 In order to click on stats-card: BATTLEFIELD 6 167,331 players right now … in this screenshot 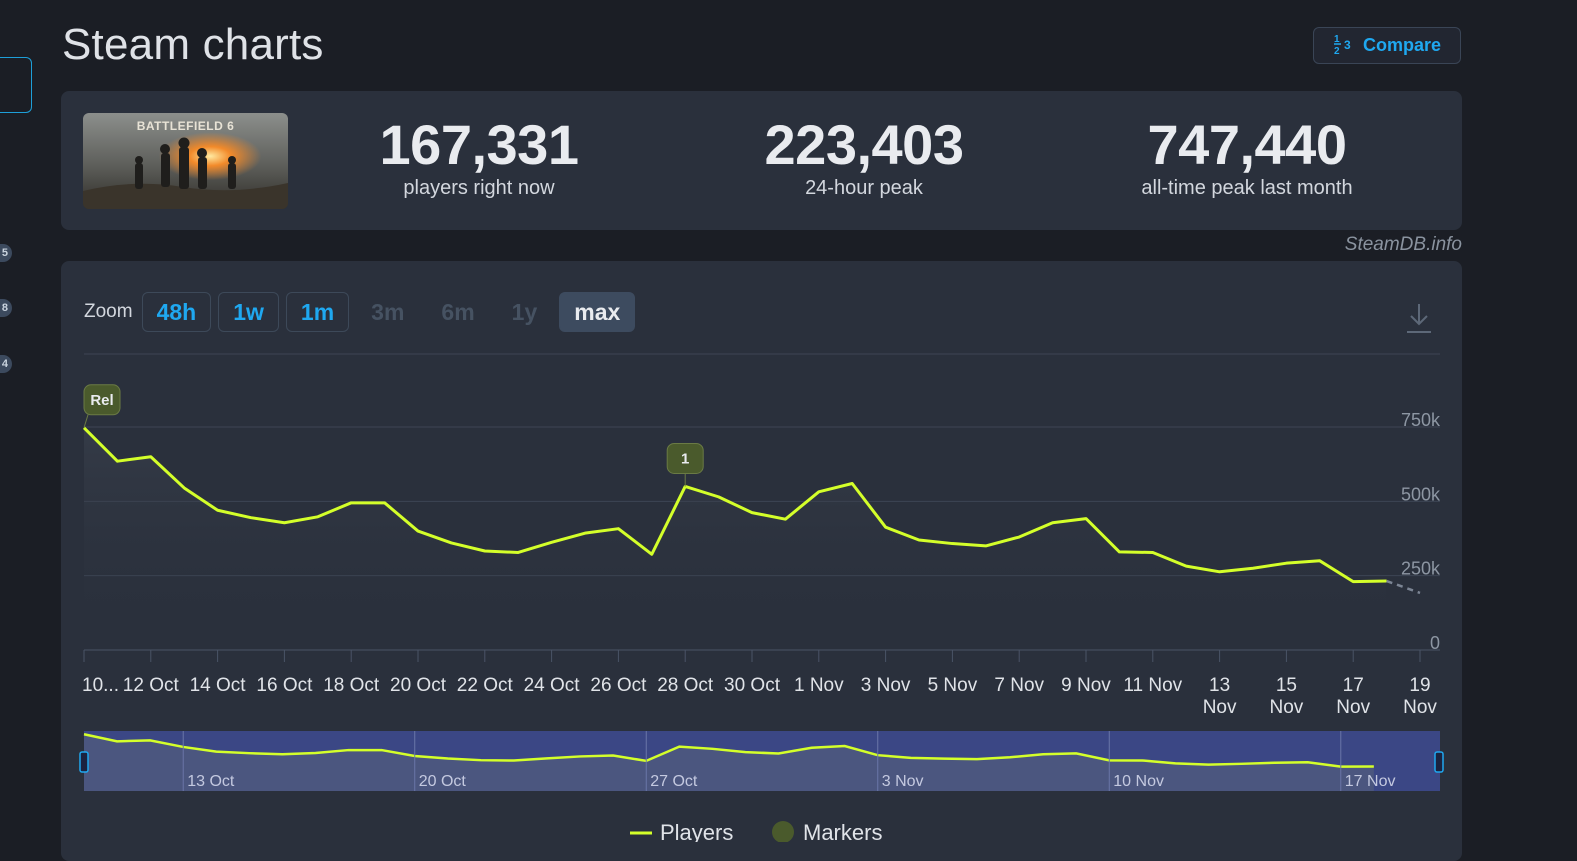, I will do `click(761, 160)`.